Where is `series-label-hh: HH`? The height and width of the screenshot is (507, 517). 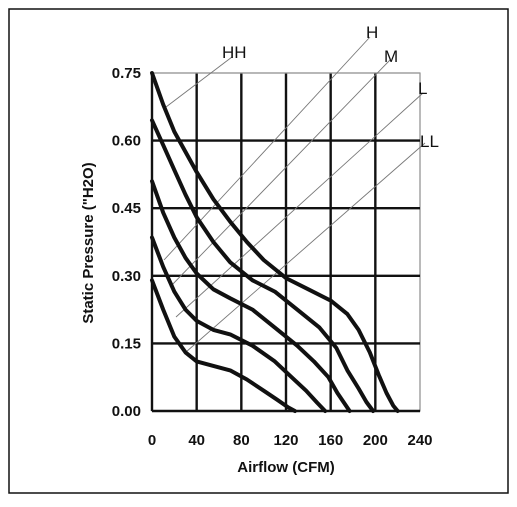 series-label-hh: HH is located at coordinates (234, 52).